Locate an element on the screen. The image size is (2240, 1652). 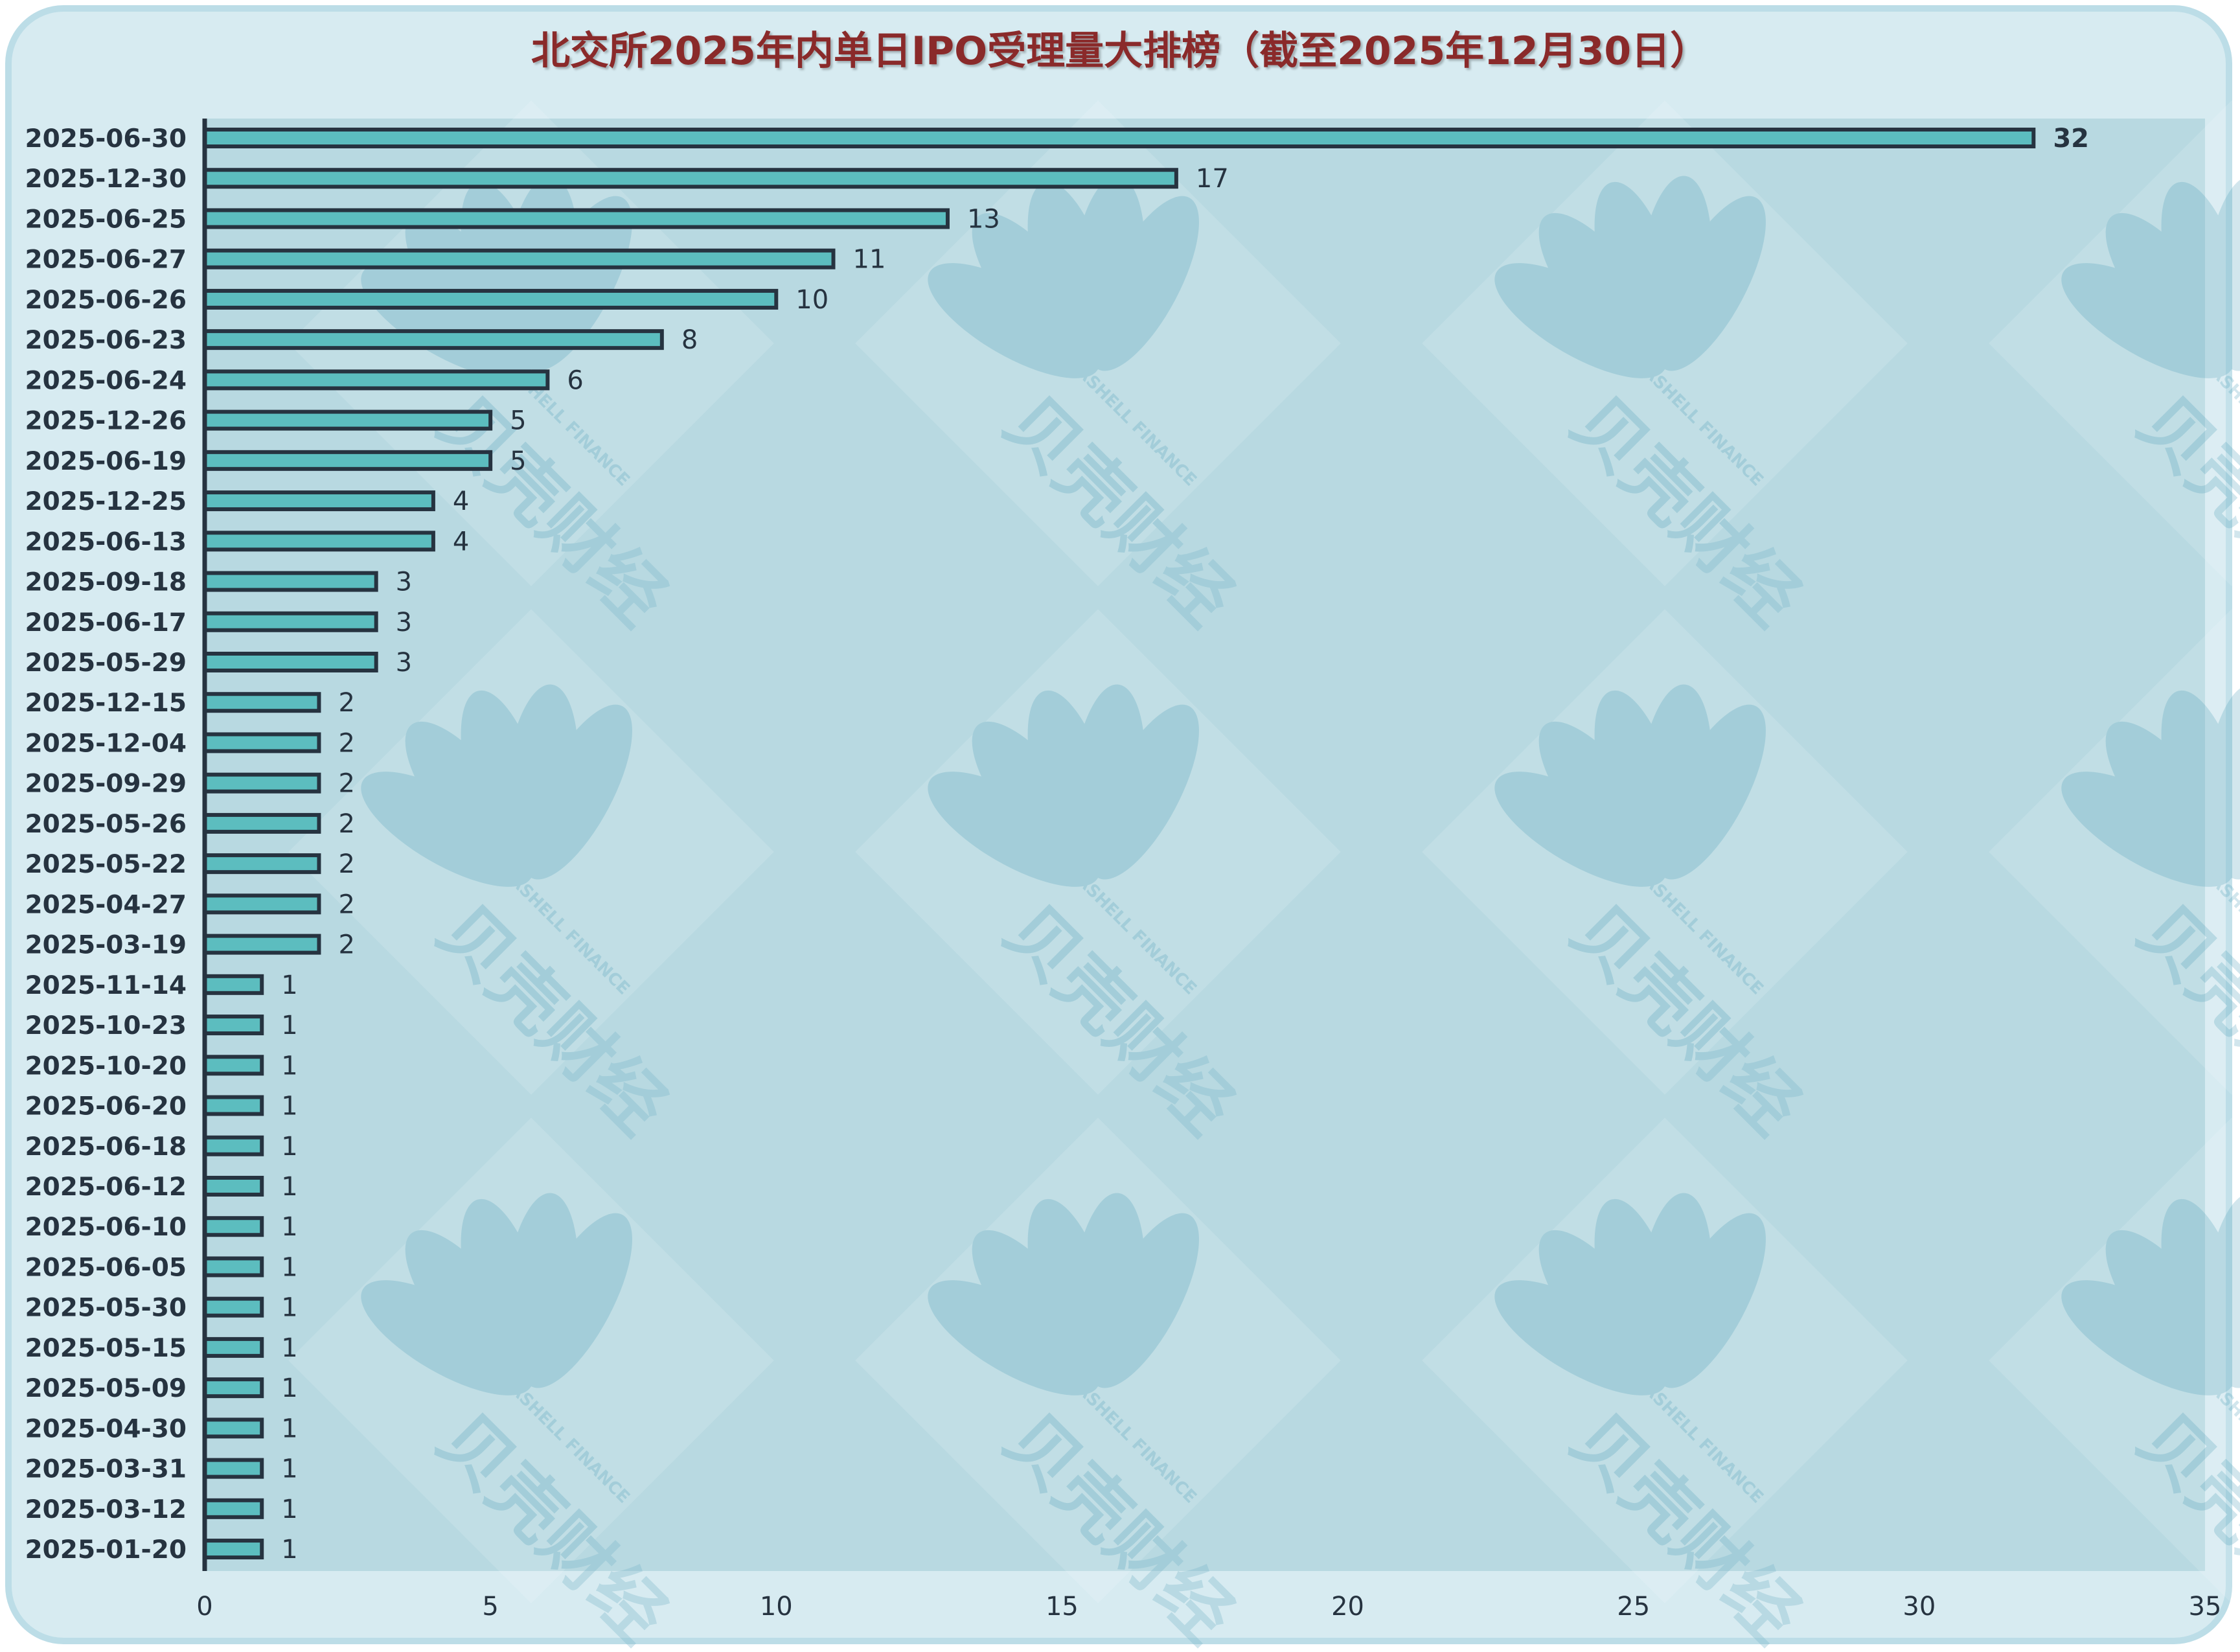
category-label: 2025-06-30 is located at coordinates (106, 139).